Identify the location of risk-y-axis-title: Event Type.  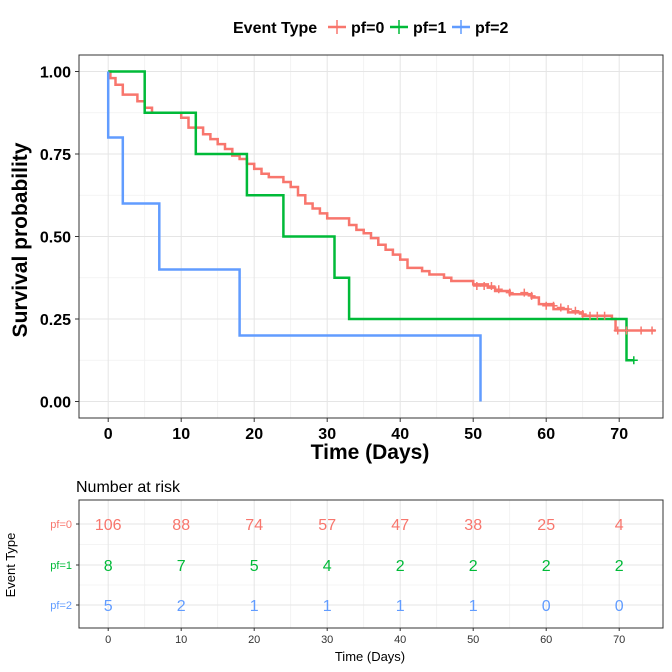
(10, 565).